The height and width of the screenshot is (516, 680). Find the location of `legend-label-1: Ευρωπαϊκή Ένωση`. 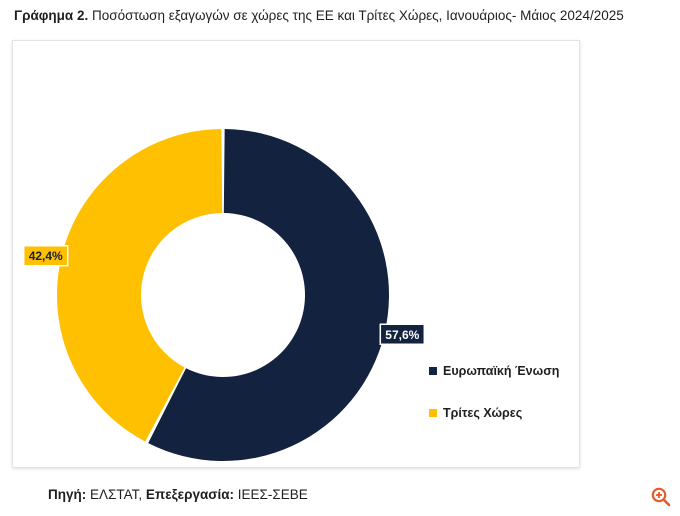

legend-label-1: Ευρωπαϊκή Ένωση is located at coordinates (501, 371).